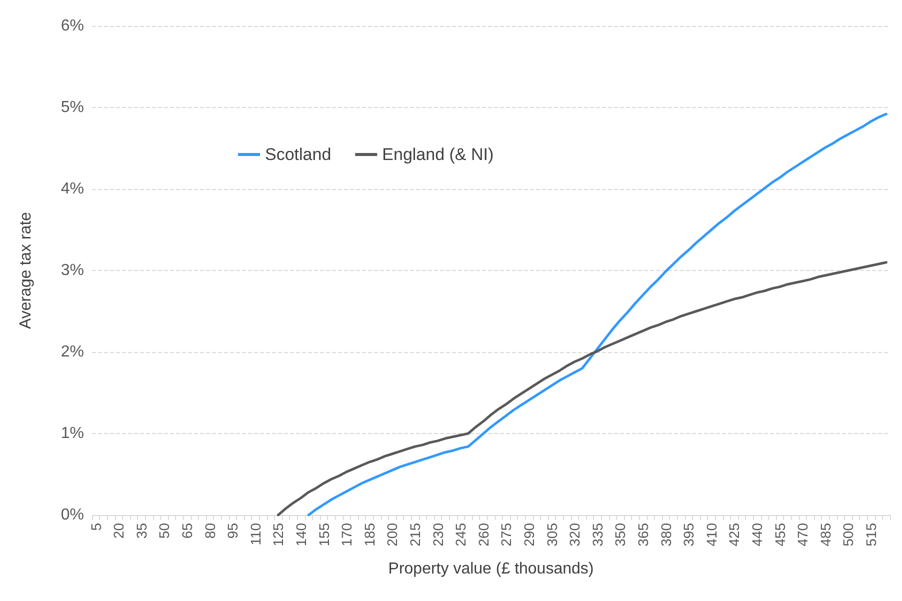 The height and width of the screenshot is (601, 902). What do you see at coordinates (72, 352) in the screenshot?
I see `y-tick-label: 2%` at bounding box center [72, 352].